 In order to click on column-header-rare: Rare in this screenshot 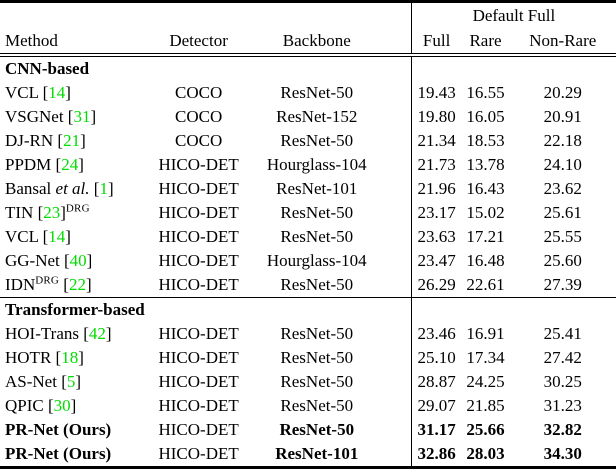, I will do `click(485, 42)`.